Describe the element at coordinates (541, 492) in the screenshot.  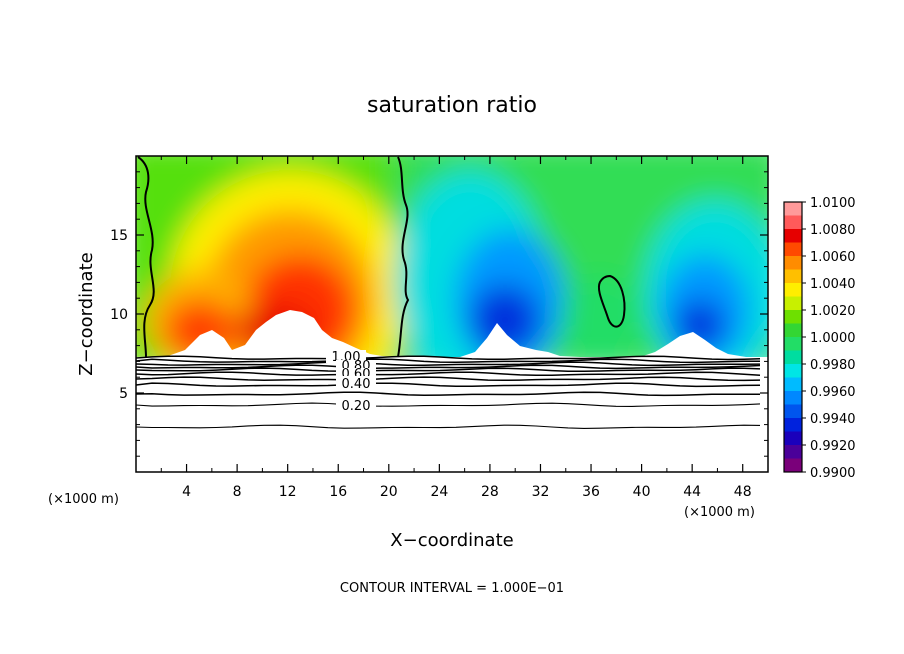
I see `x-tick-label: 32` at that location.